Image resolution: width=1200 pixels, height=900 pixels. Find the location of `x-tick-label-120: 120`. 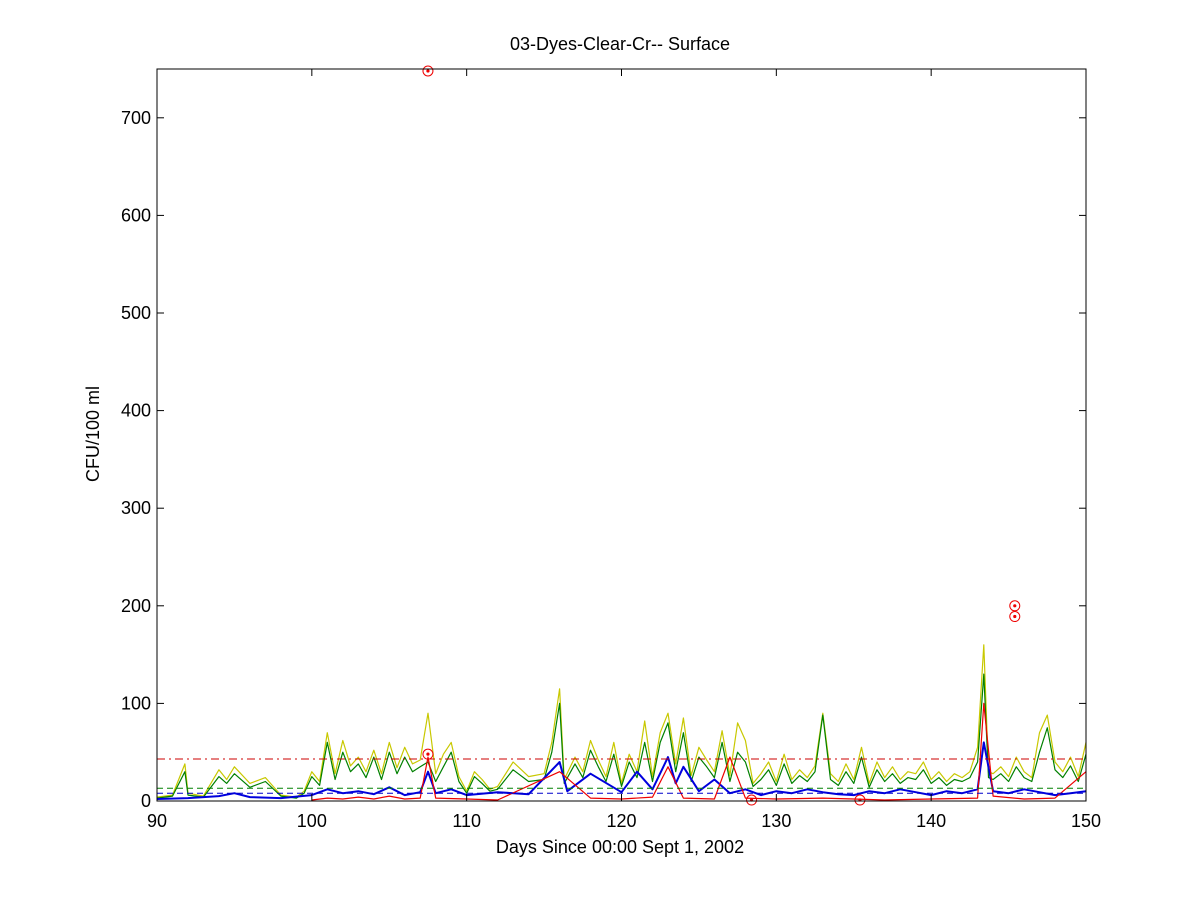

x-tick-label-120: 120 is located at coordinates (621, 821).